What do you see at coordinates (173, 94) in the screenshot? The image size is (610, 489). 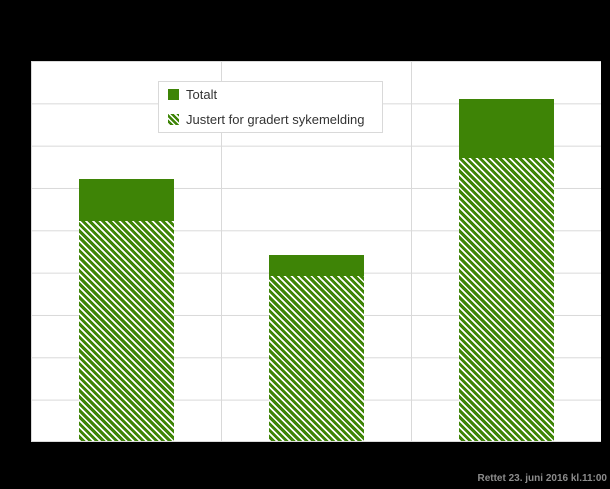 I see `solid-green-square-icon` at bounding box center [173, 94].